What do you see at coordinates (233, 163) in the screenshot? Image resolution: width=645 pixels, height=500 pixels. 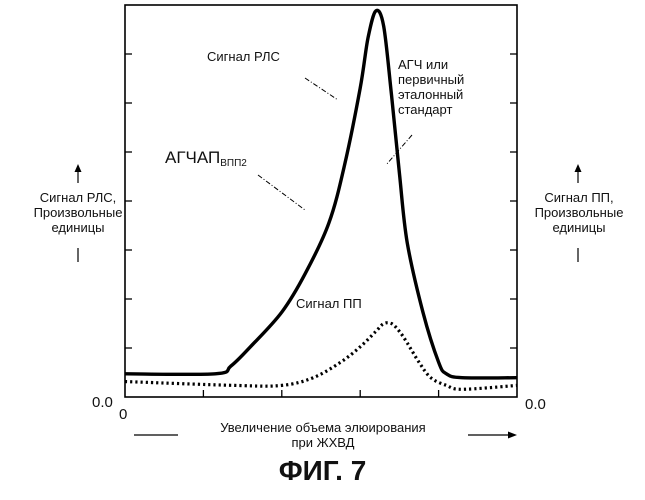 I see `annotation-agchap-subscript: ВПП2` at bounding box center [233, 163].